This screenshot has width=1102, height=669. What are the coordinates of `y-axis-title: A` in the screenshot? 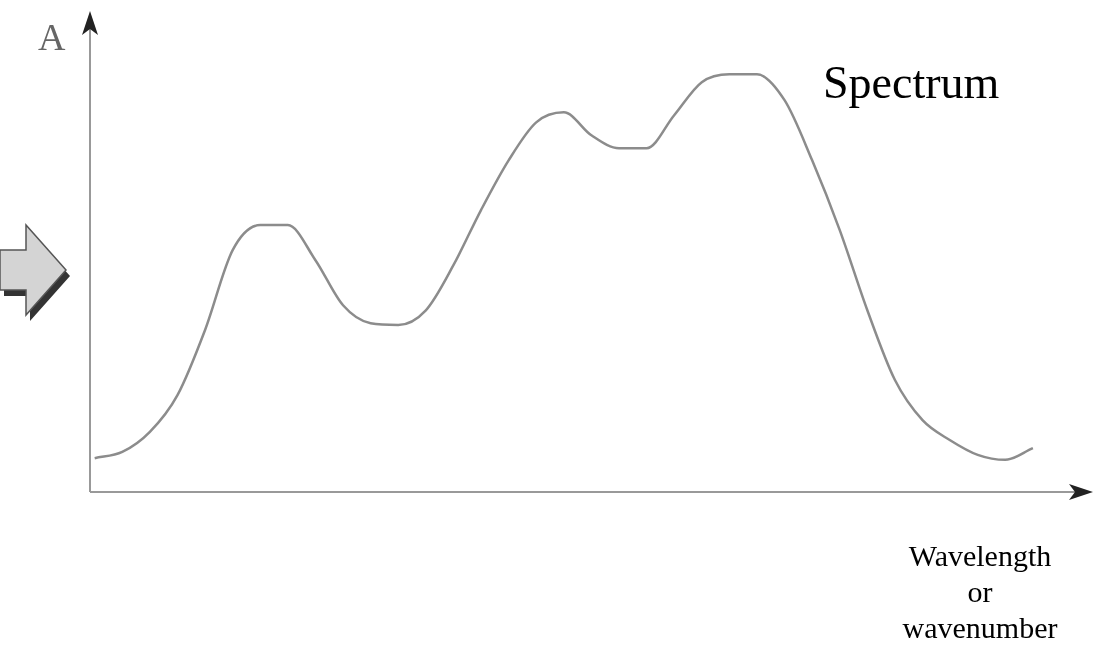 It's located at (52, 37).